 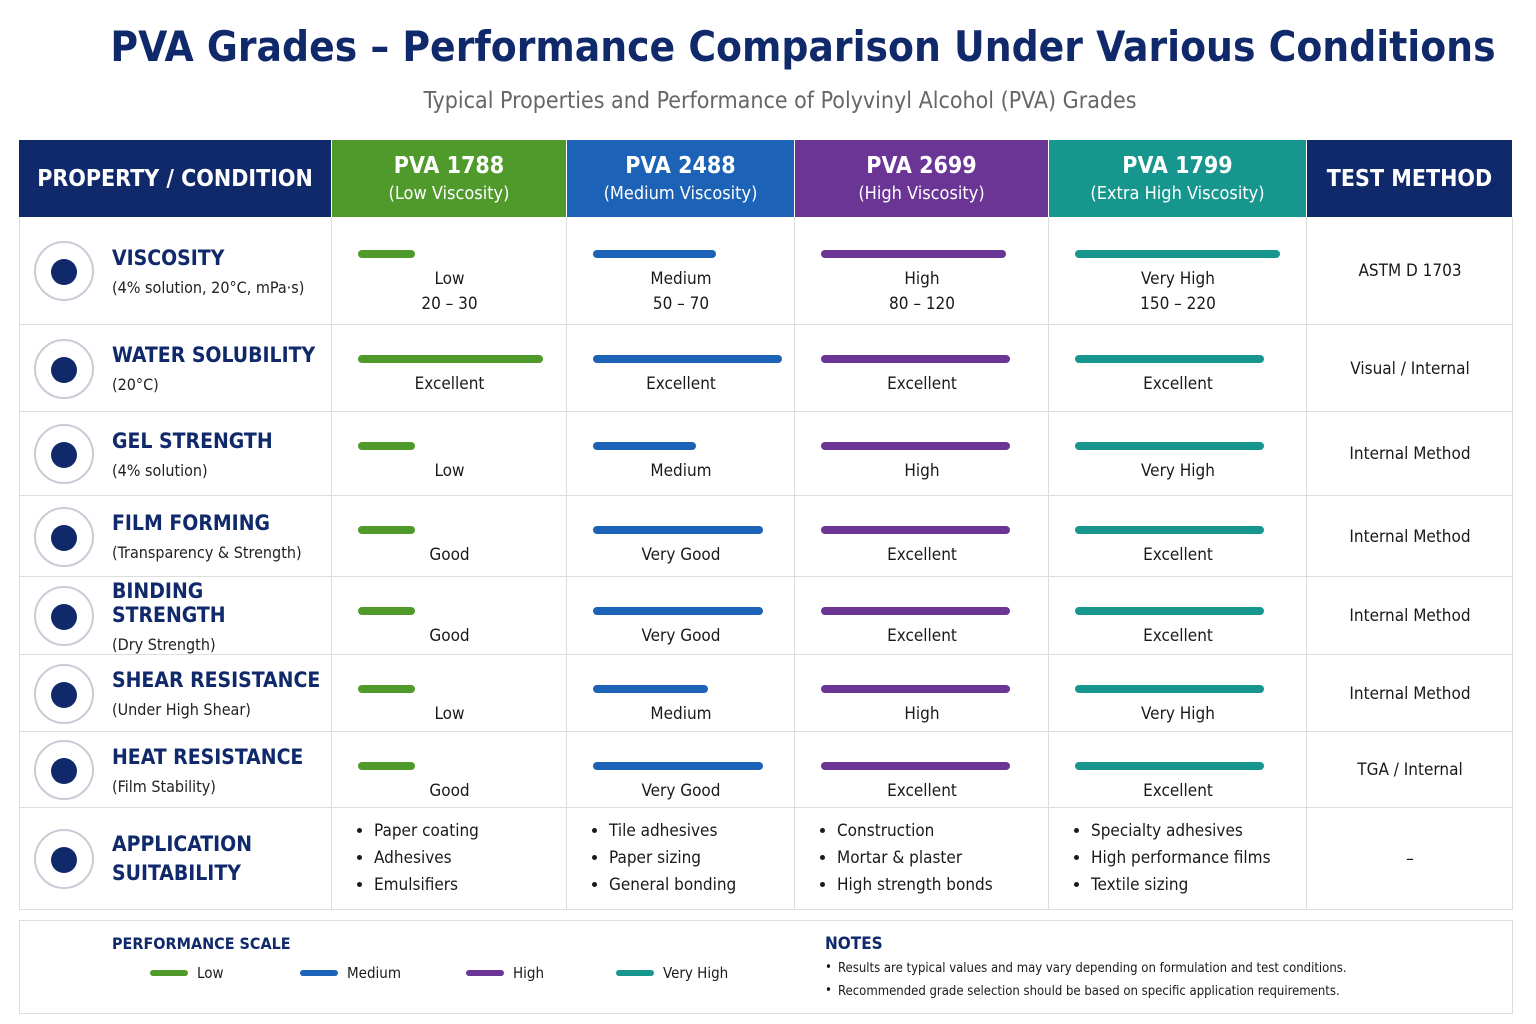 I want to click on property-condition: (Transparency & Strength), so click(x=207, y=552).